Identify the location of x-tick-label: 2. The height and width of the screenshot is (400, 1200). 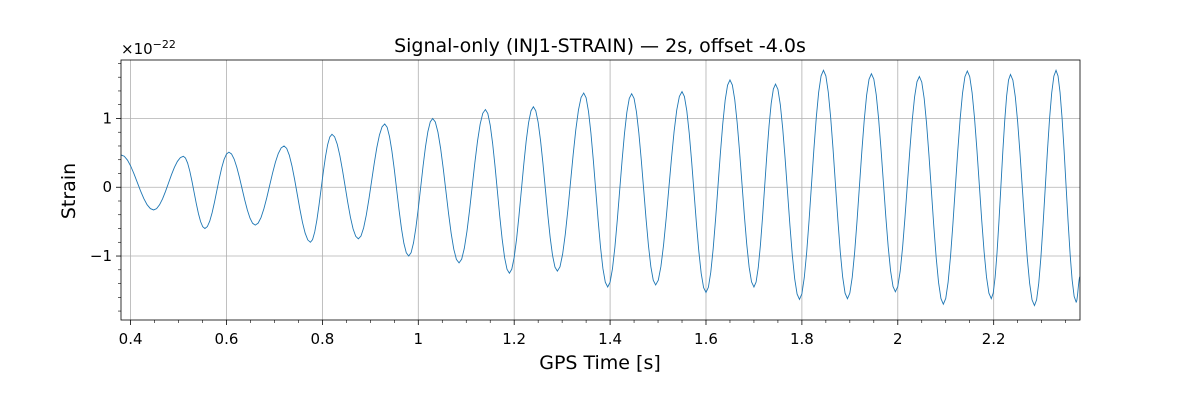
(898, 339).